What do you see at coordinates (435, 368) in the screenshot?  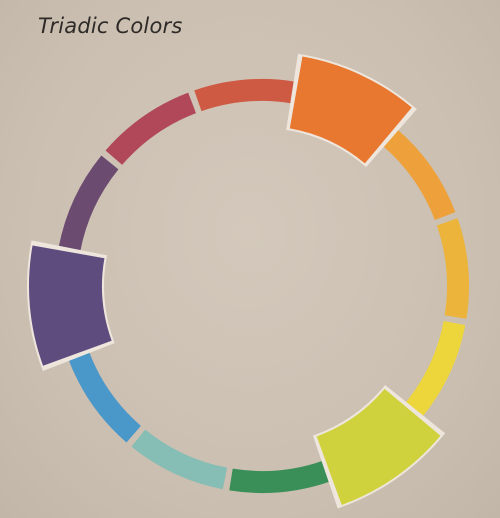 I see `wheel-segment-yellow` at bounding box center [435, 368].